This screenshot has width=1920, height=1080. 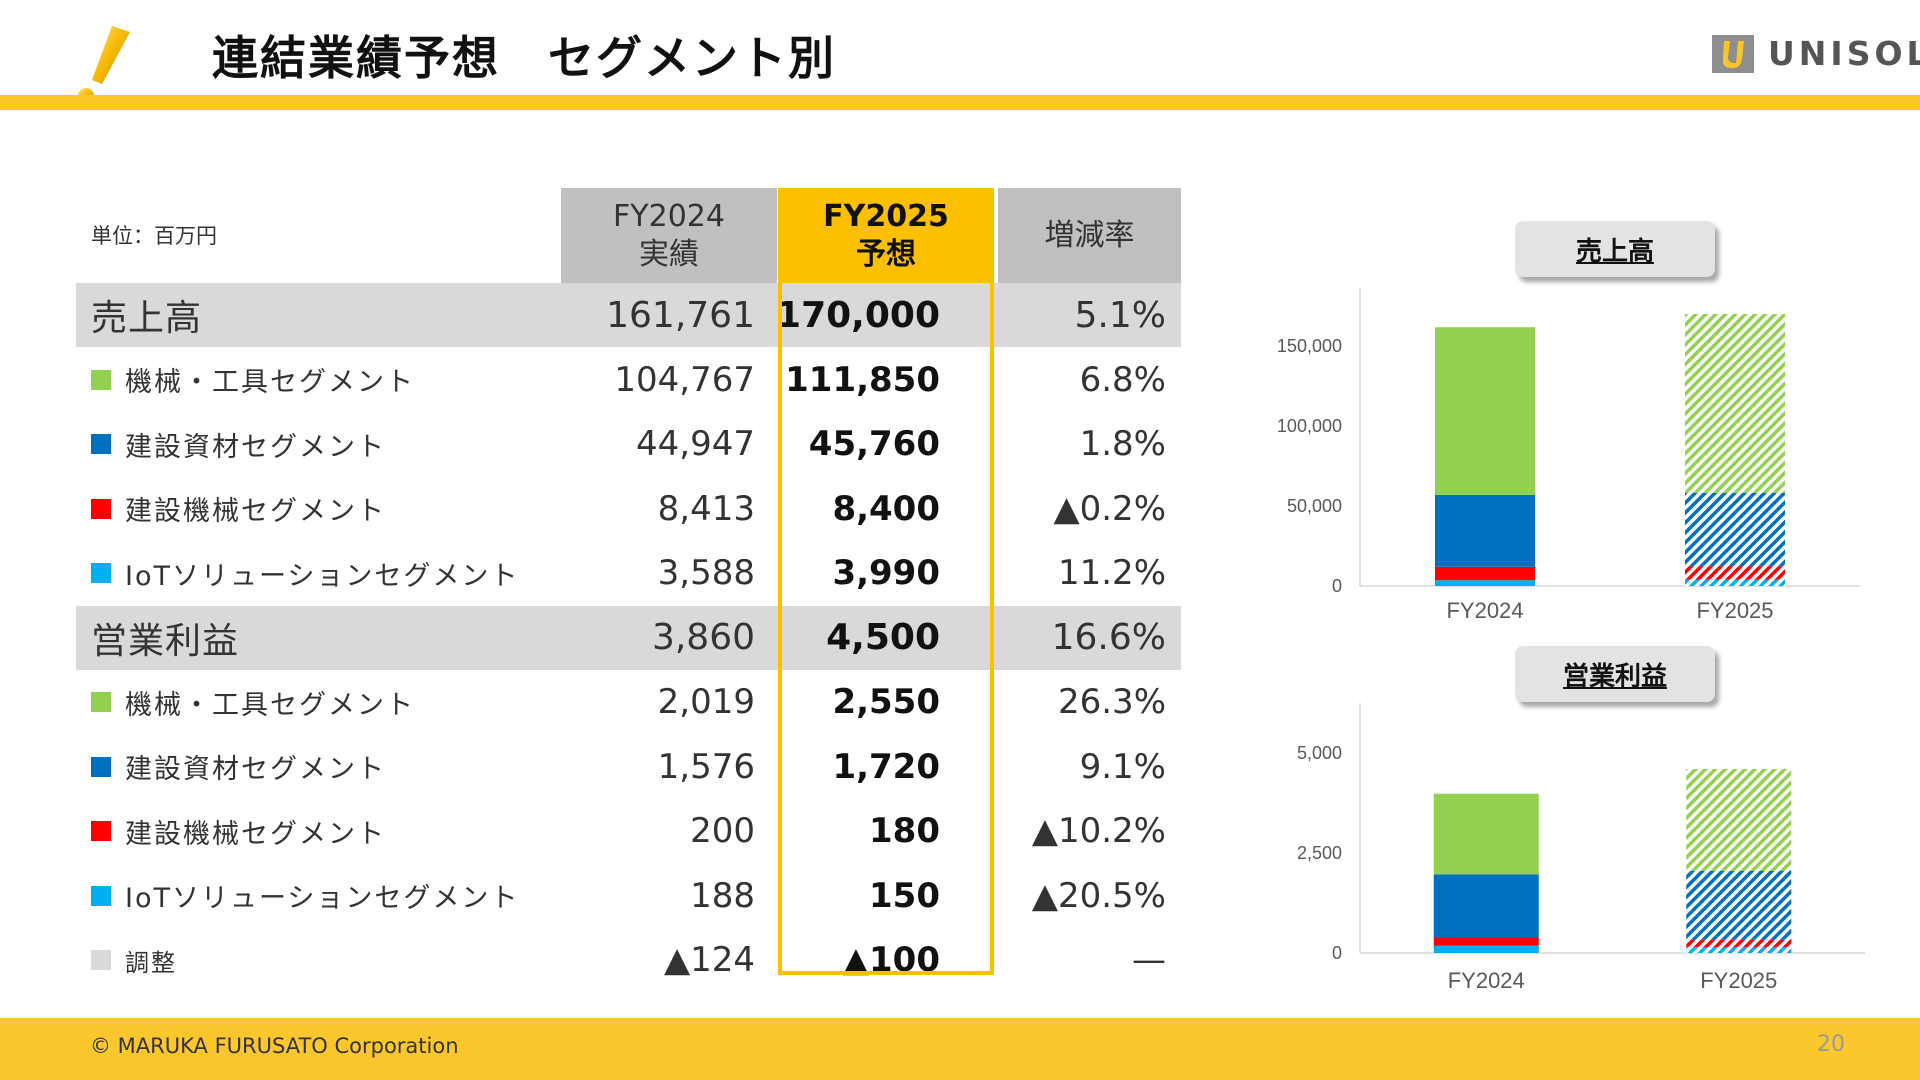 What do you see at coordinates (904, 831) in the screenshot?
I see `fy2025-value: 180` at bounding box center [904, 831].